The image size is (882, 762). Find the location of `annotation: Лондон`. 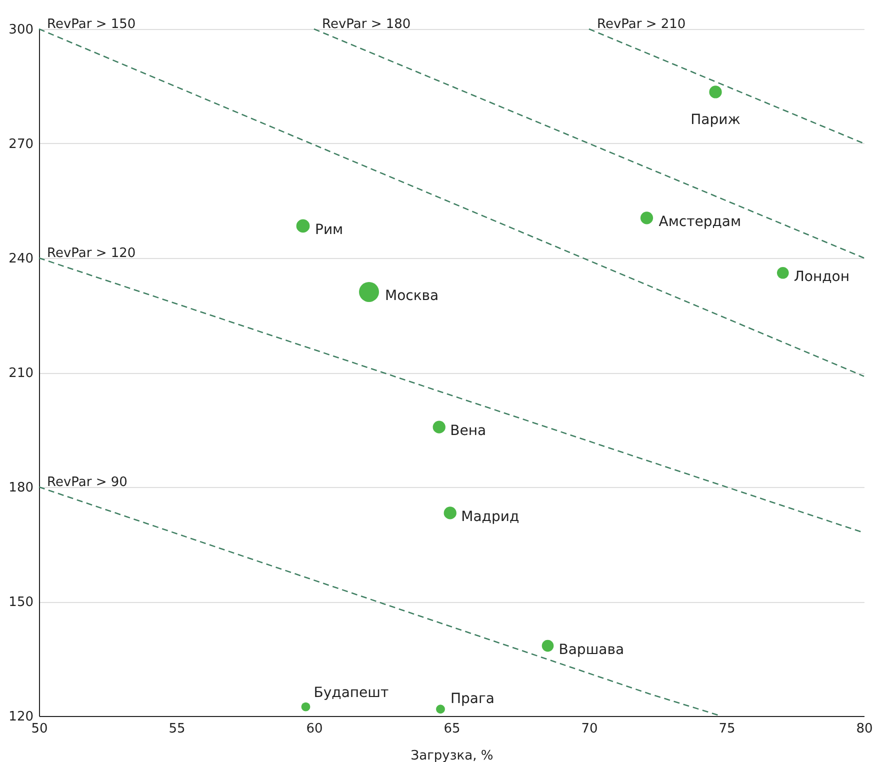

annotation: Лондон is located at coordinates (822, 276).